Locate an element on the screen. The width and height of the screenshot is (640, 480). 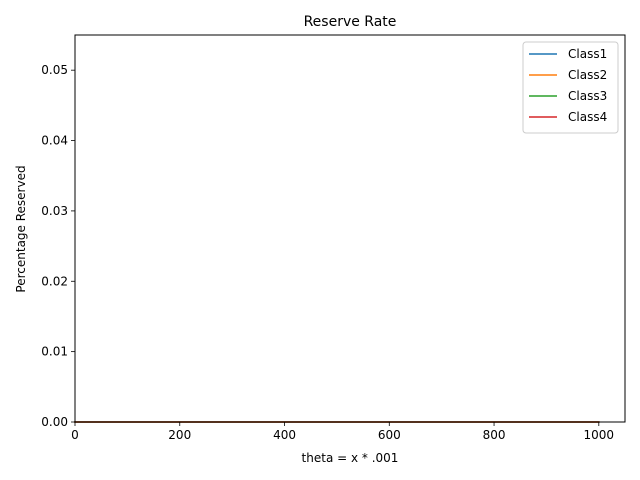
y-tick-label: 0.02 is located at coordinates (54, 281).